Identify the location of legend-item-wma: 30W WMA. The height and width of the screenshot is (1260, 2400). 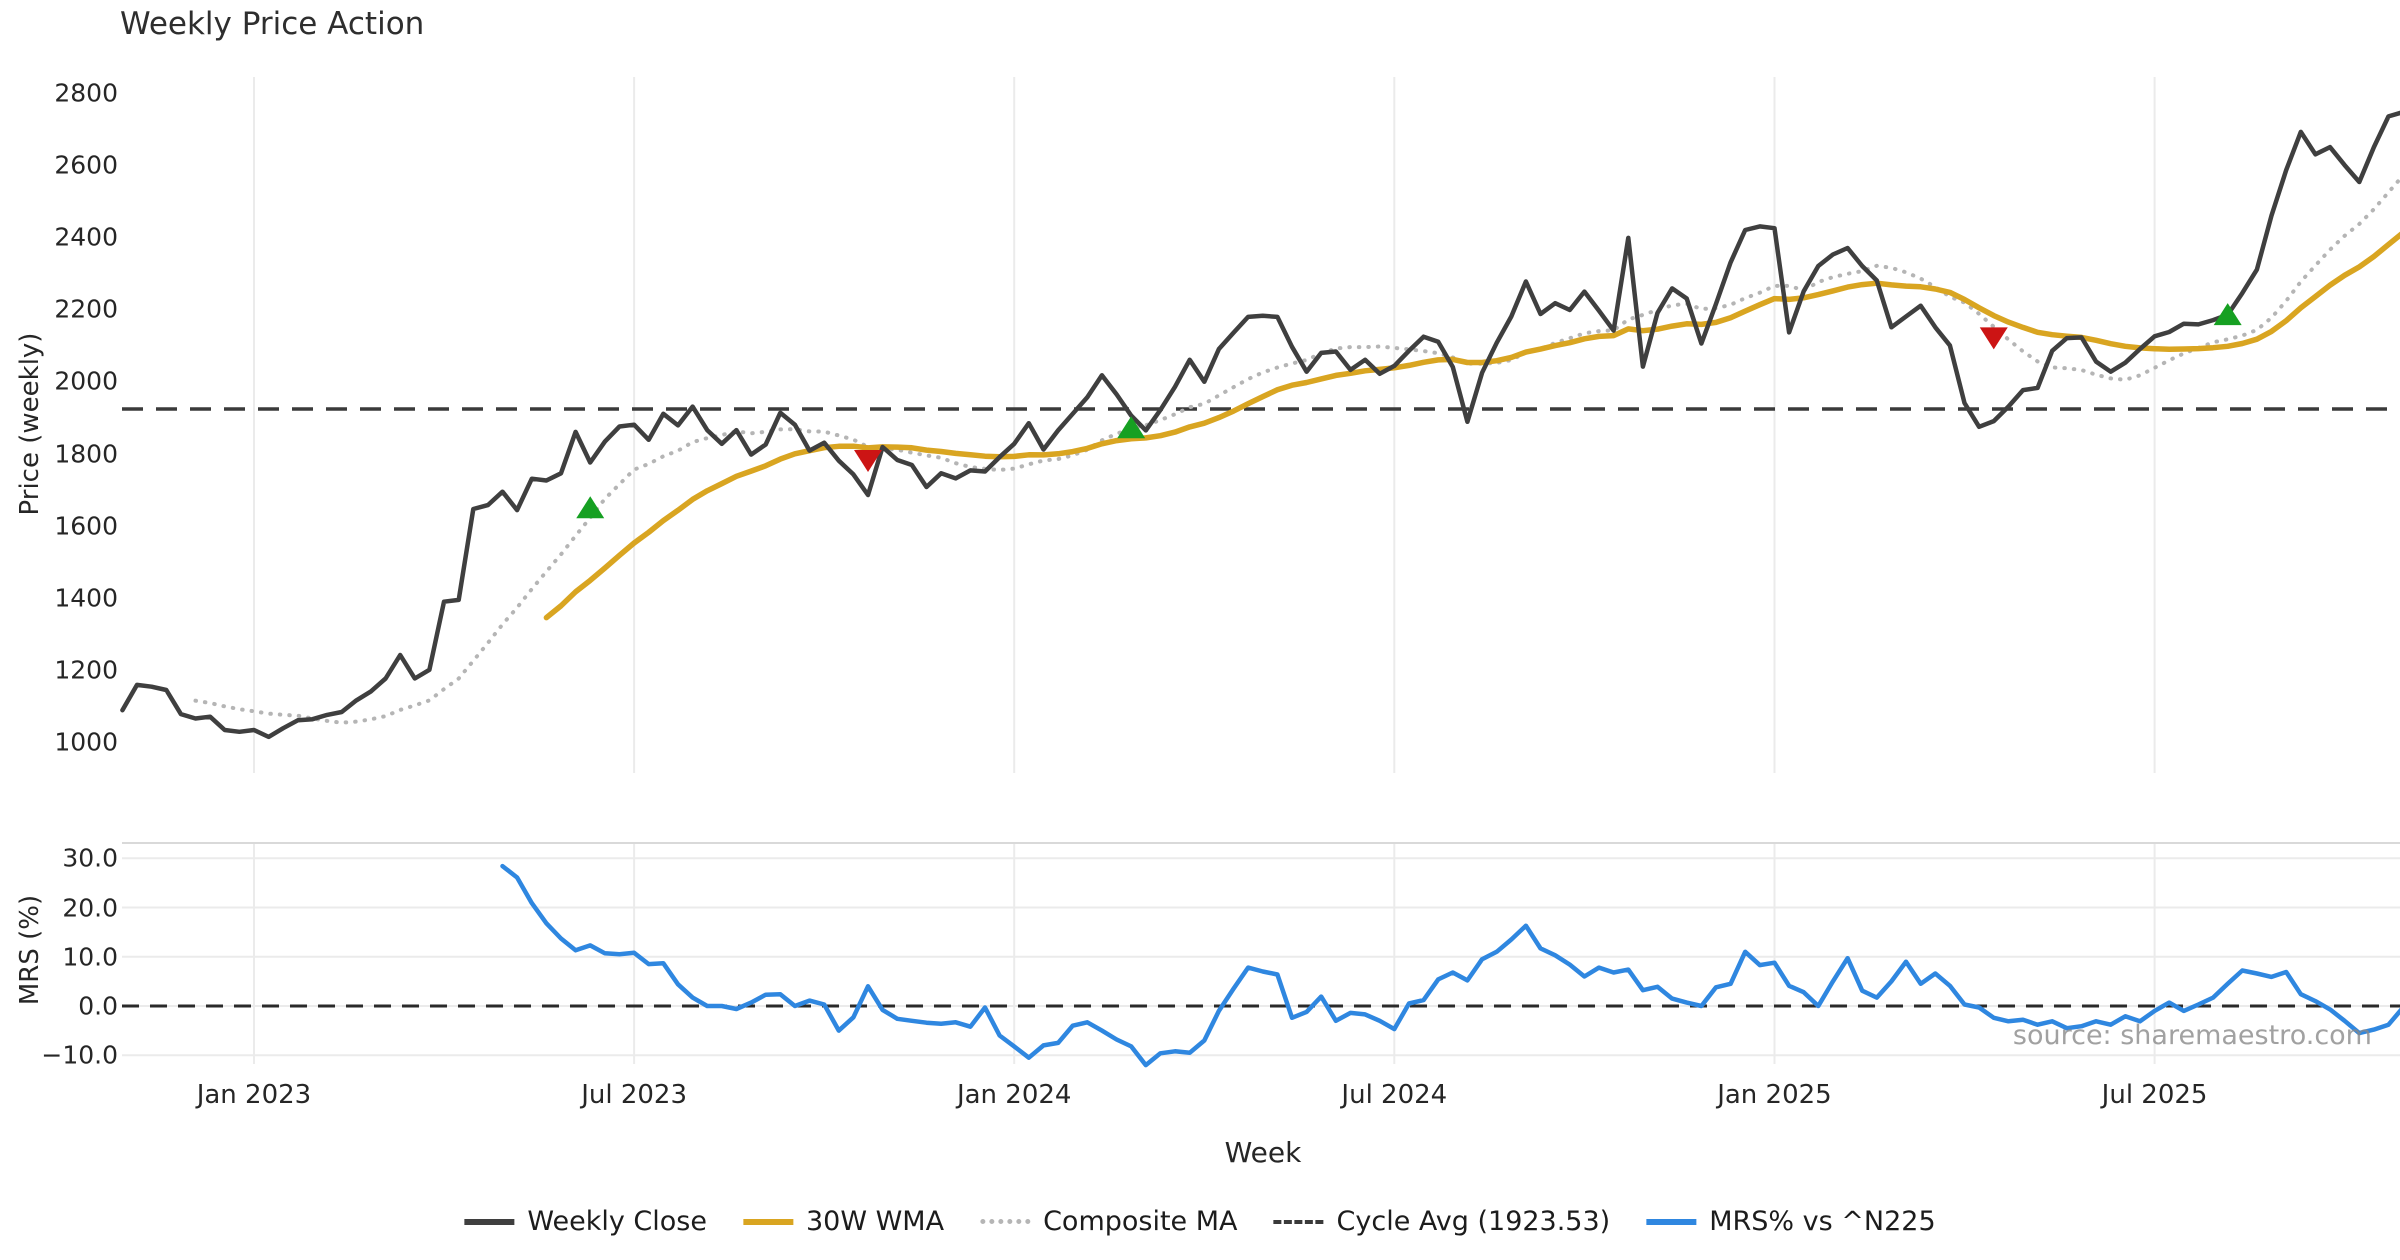
(843, 1221).